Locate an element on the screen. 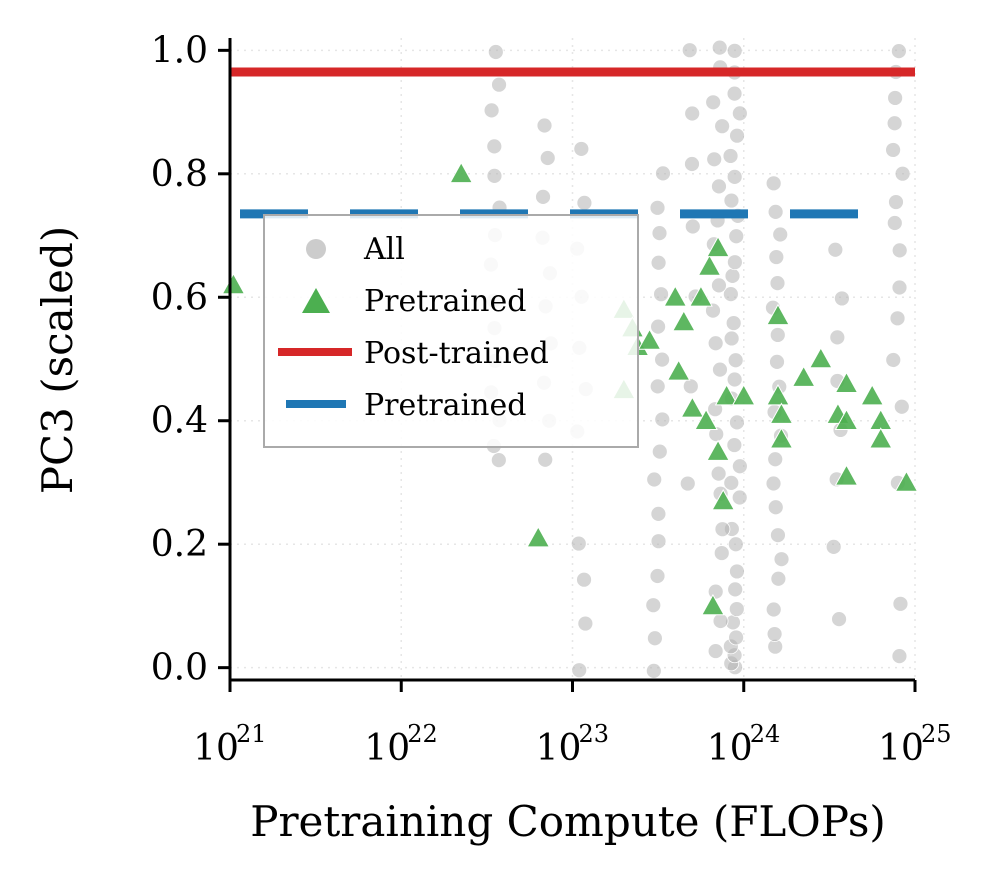 The image size is (999, 885). y-axis-ticks: 0.0 0.2 0.4 0.6 0.8 1.0 is located at coordinates (190, 359).